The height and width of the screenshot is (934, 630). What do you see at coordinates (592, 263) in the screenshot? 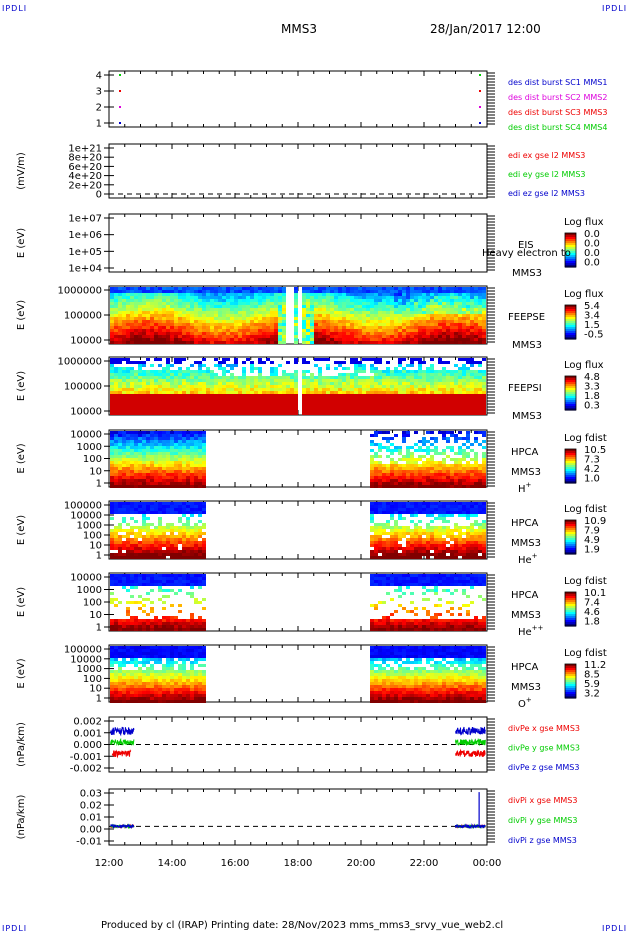
I see `colorbar-tick-label: 0.0` at bounding box center [592, 263].